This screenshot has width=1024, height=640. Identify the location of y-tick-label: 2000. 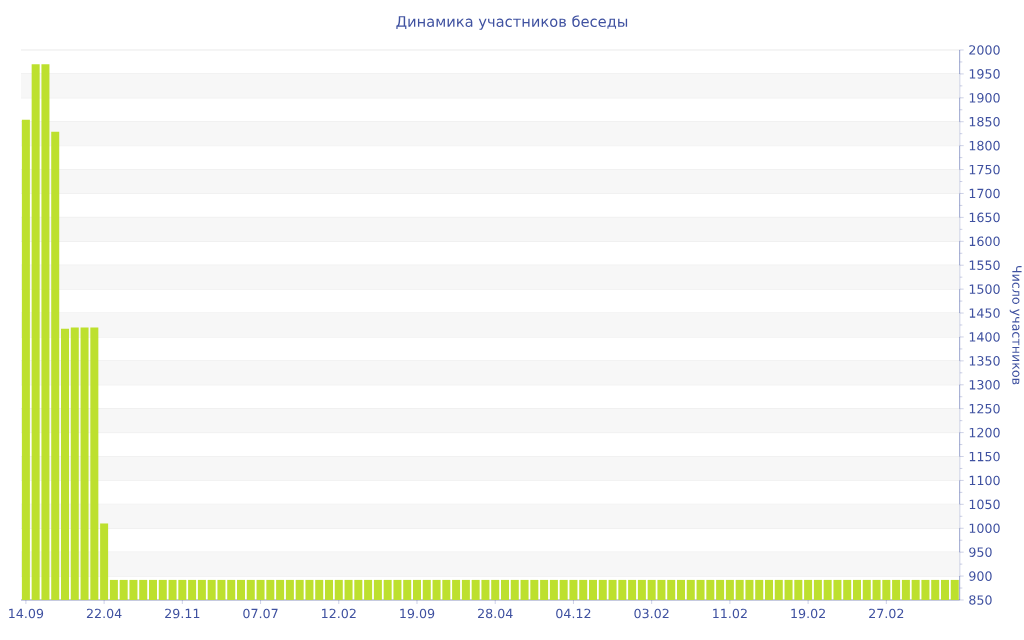
(984, 50).